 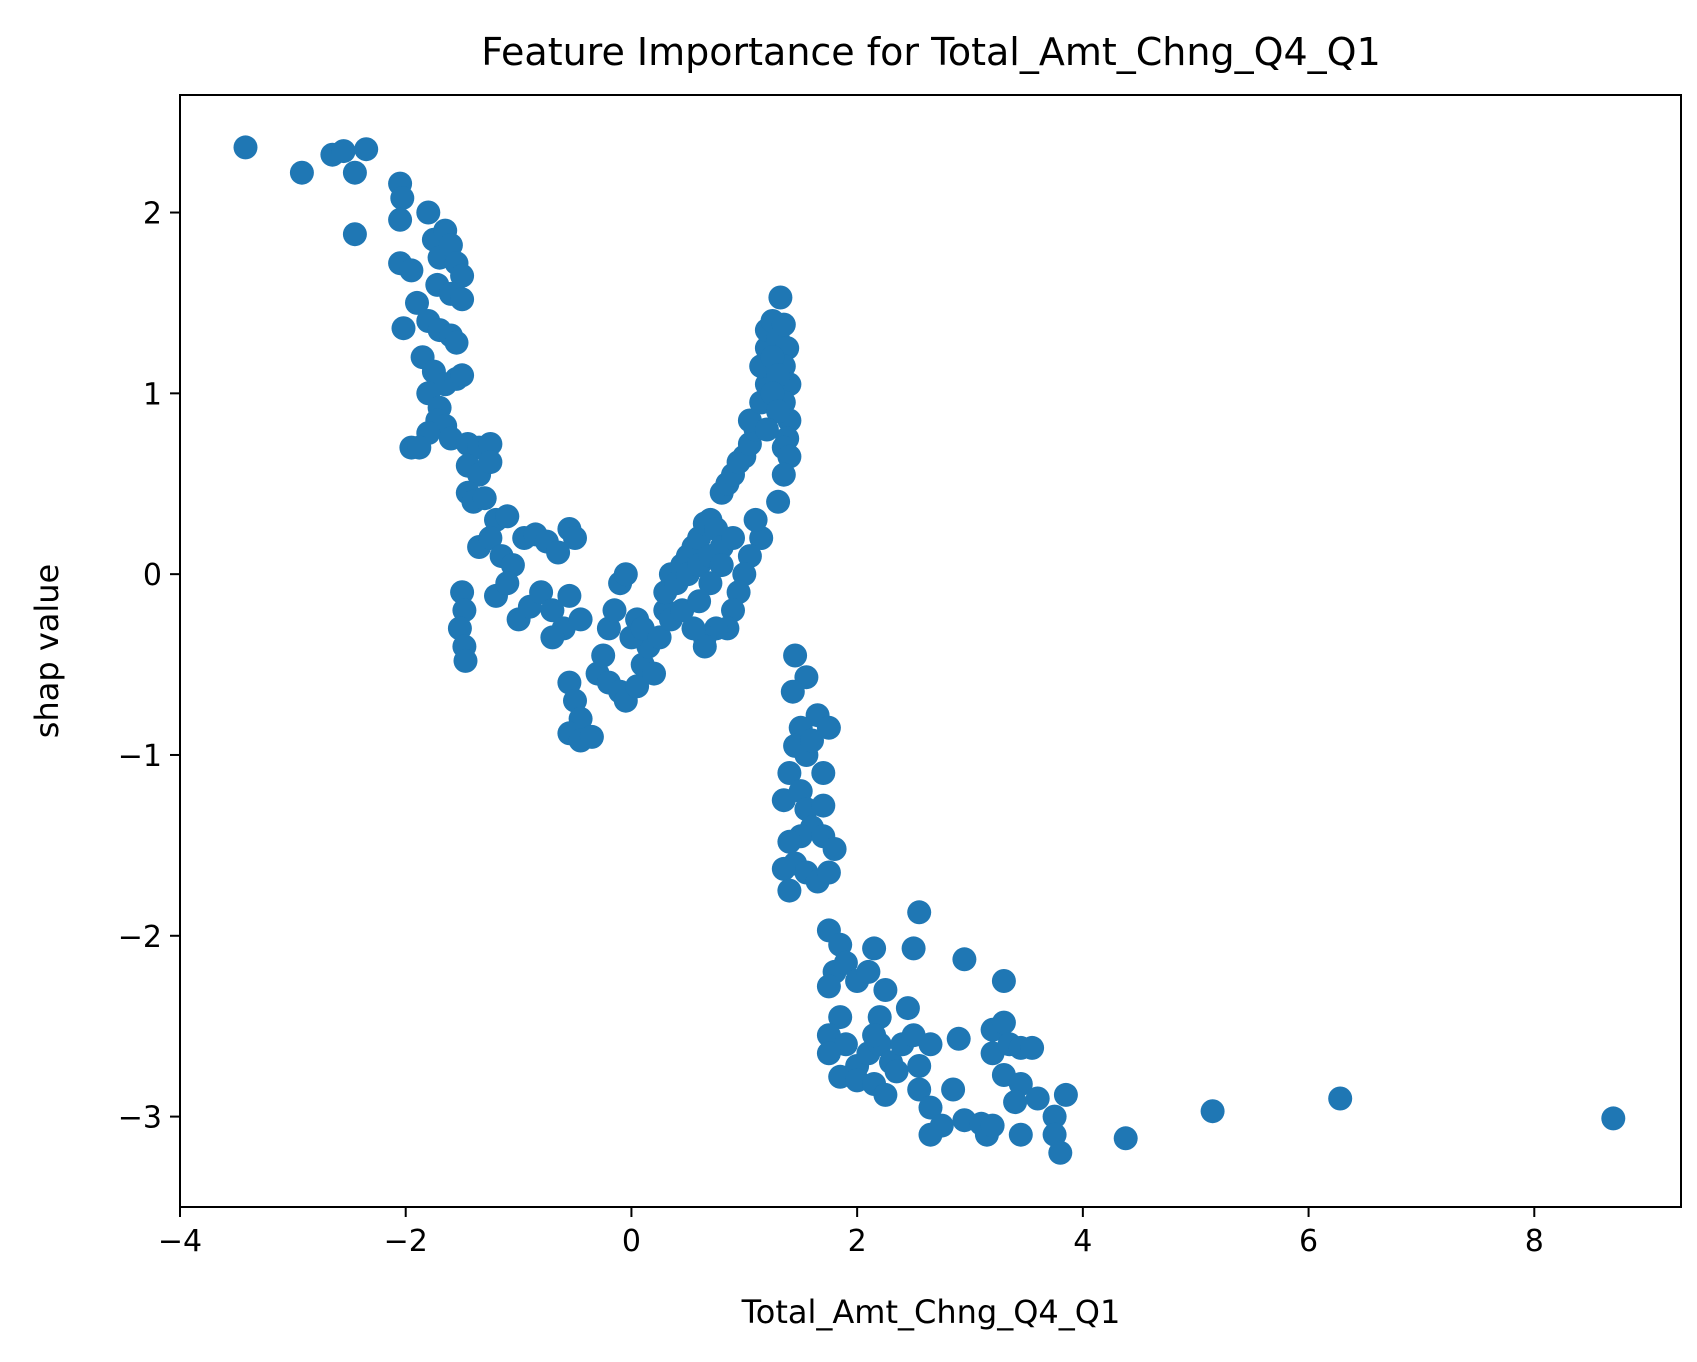 I want to click on y-tick-label: 0, so click(x=152, y=575).